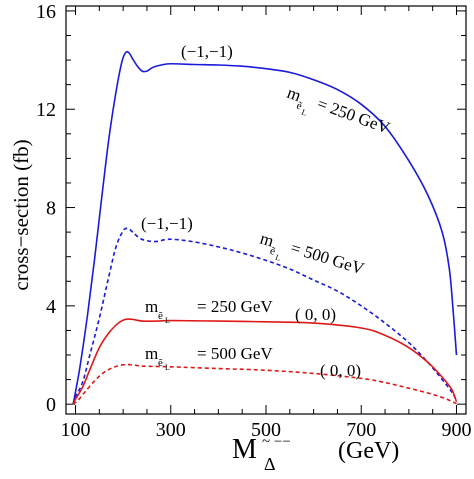  I want to click on x-tick-label: 500, so click(266, 430).